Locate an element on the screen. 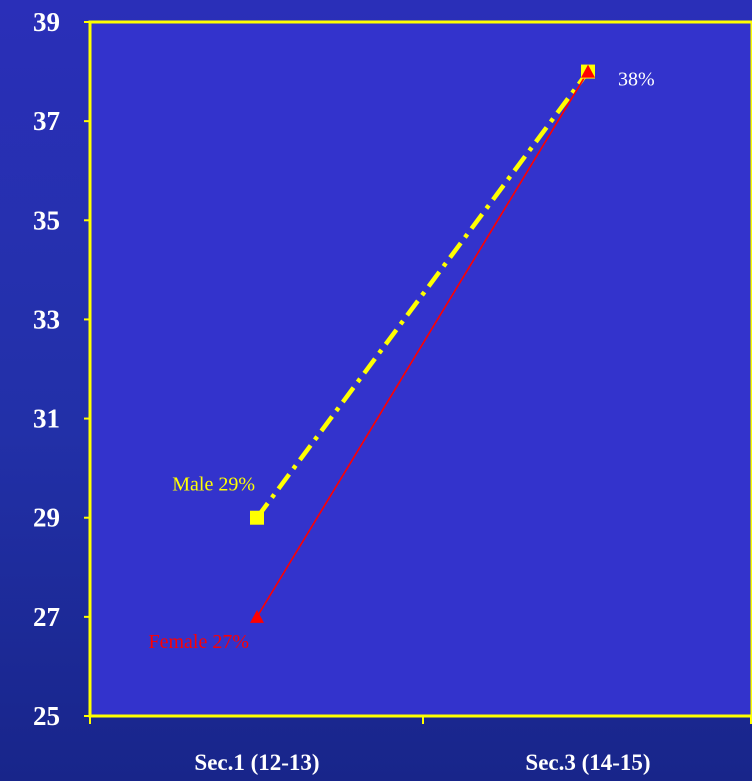 The height and width of the screenshot is (781, 752). marker-male is located at coordinates (257, 518).